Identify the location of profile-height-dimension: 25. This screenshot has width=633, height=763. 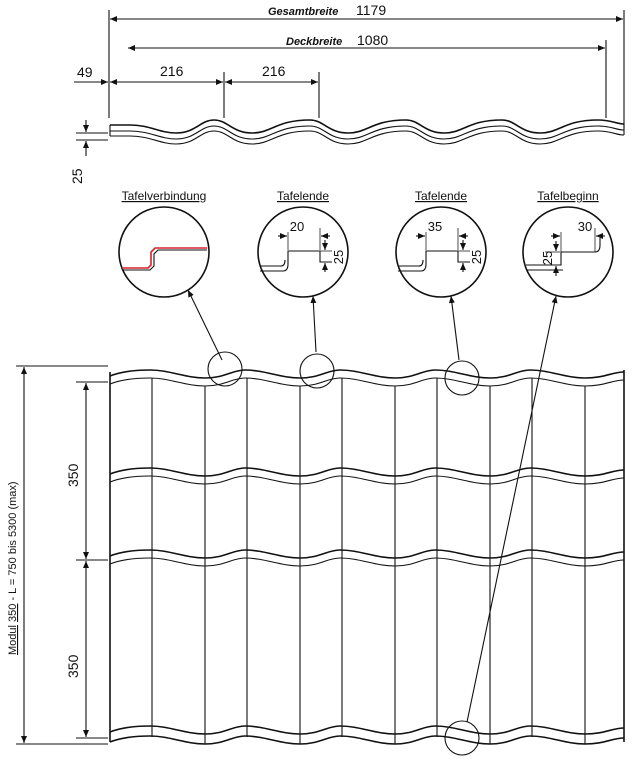
(88, 152).